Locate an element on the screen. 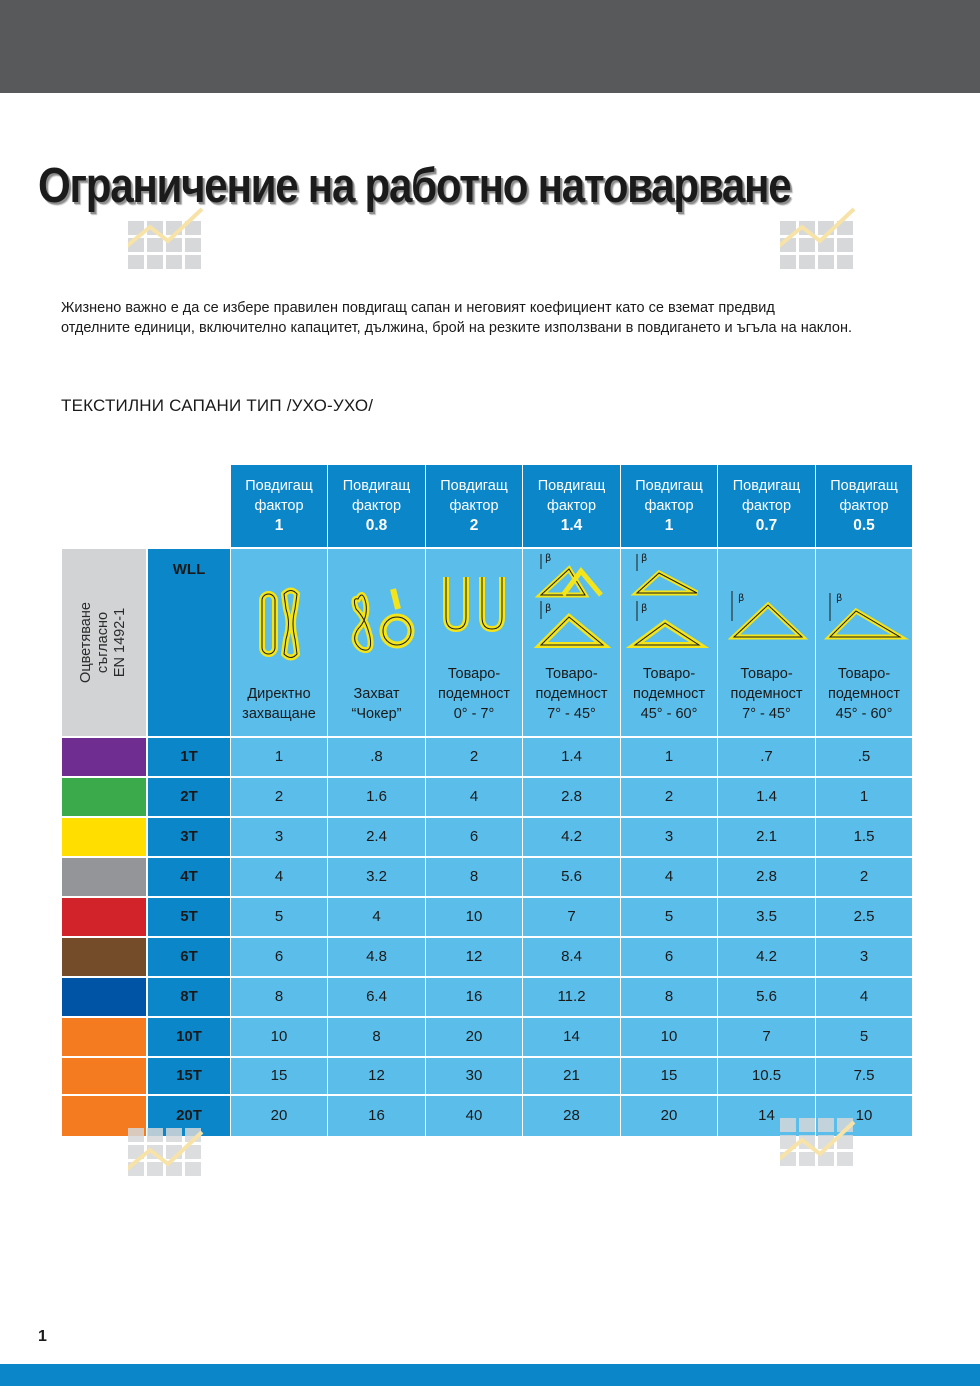 The image size is (980, 1386). column-caption: Захват “Чокер” is located at coordinates (376, 704).